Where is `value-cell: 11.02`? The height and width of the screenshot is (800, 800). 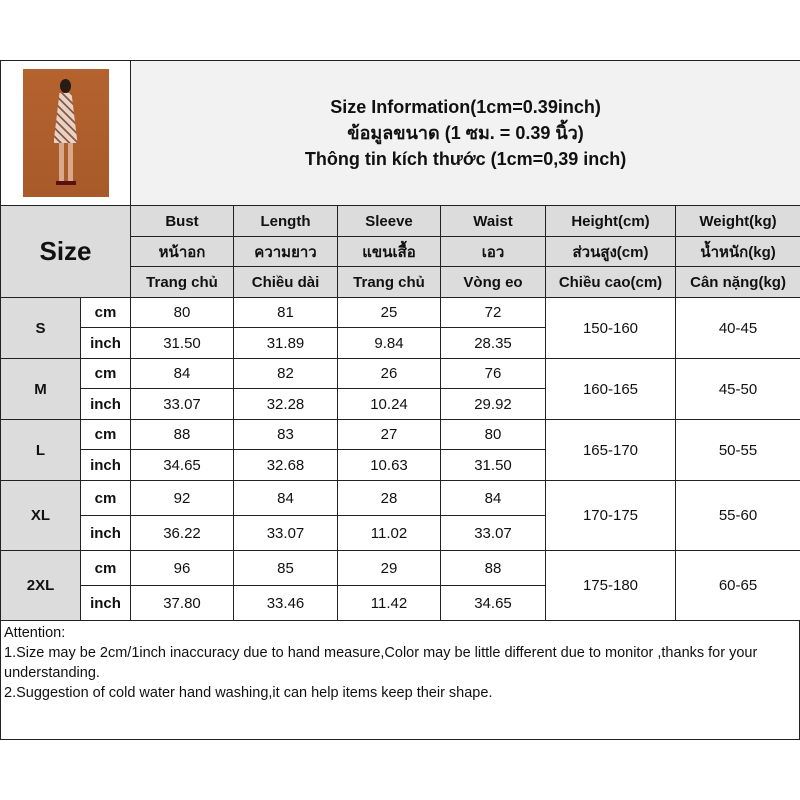 value-cell: 11.02 is located at coordinates (389, 533).